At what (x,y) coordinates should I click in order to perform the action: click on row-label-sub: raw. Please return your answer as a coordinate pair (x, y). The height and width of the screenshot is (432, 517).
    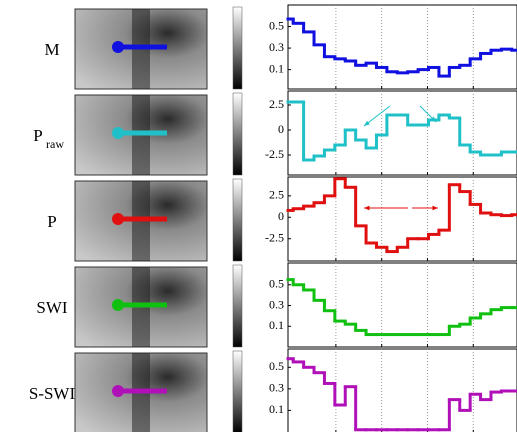
    Looking at the image, I should click on (55, 144).